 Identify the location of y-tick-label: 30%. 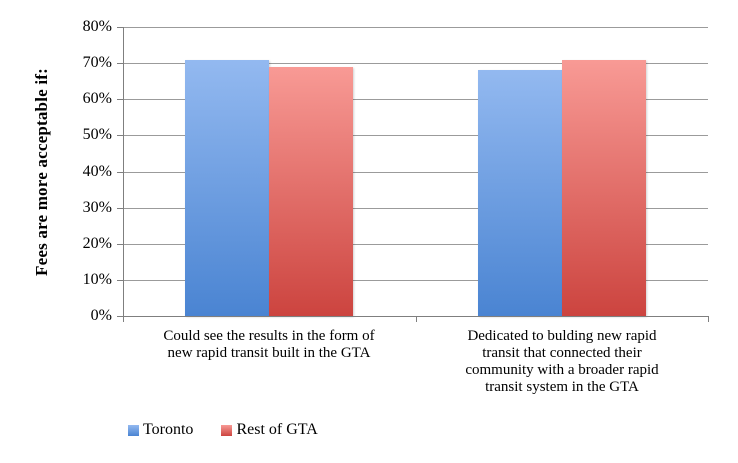
(97, 207).